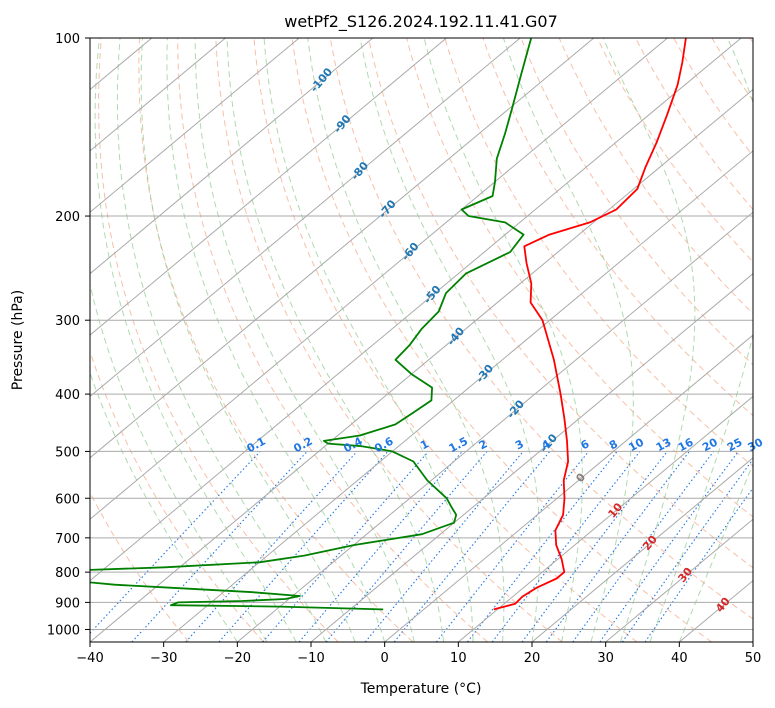 This screenshot has width=775, height=708. What do you see at coordinates (735, 445) in the screenshot?
I see `mixing-ratio-label: 25` at bounding box center [735, 445].